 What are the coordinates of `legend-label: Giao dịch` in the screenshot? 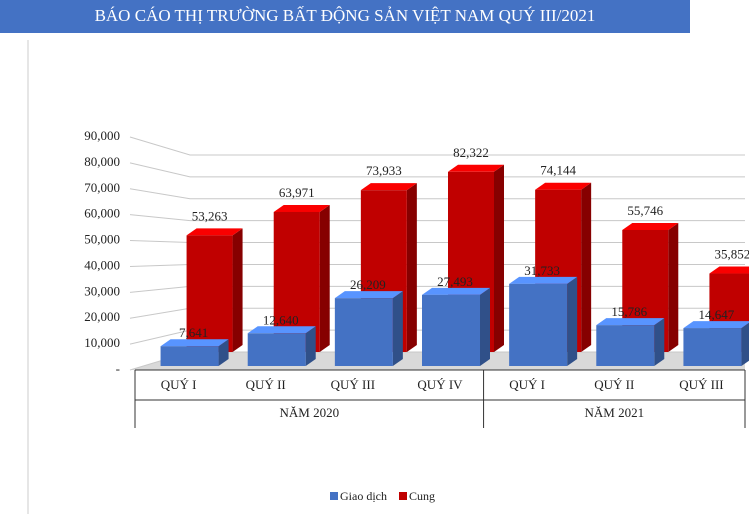 It's located at (363, 496).